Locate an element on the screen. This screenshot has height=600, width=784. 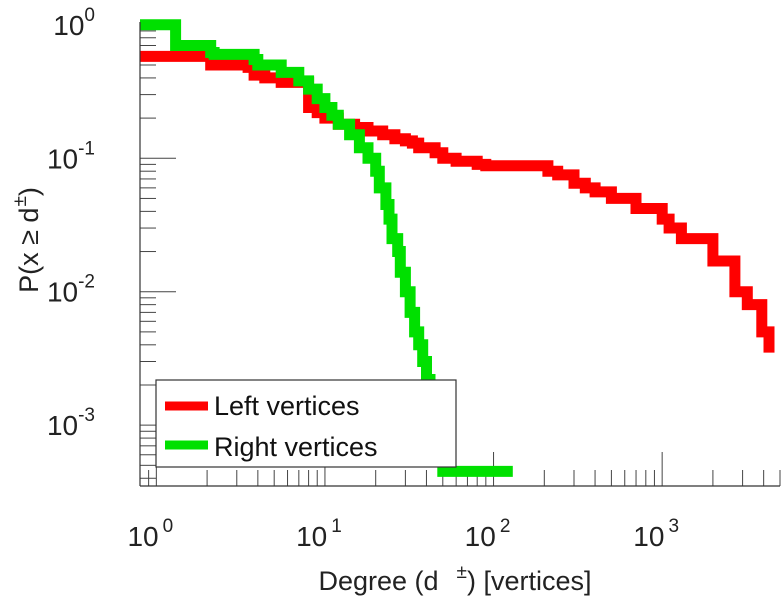
y-tick-label: 10⁰ is located at coordinates (74, 23).